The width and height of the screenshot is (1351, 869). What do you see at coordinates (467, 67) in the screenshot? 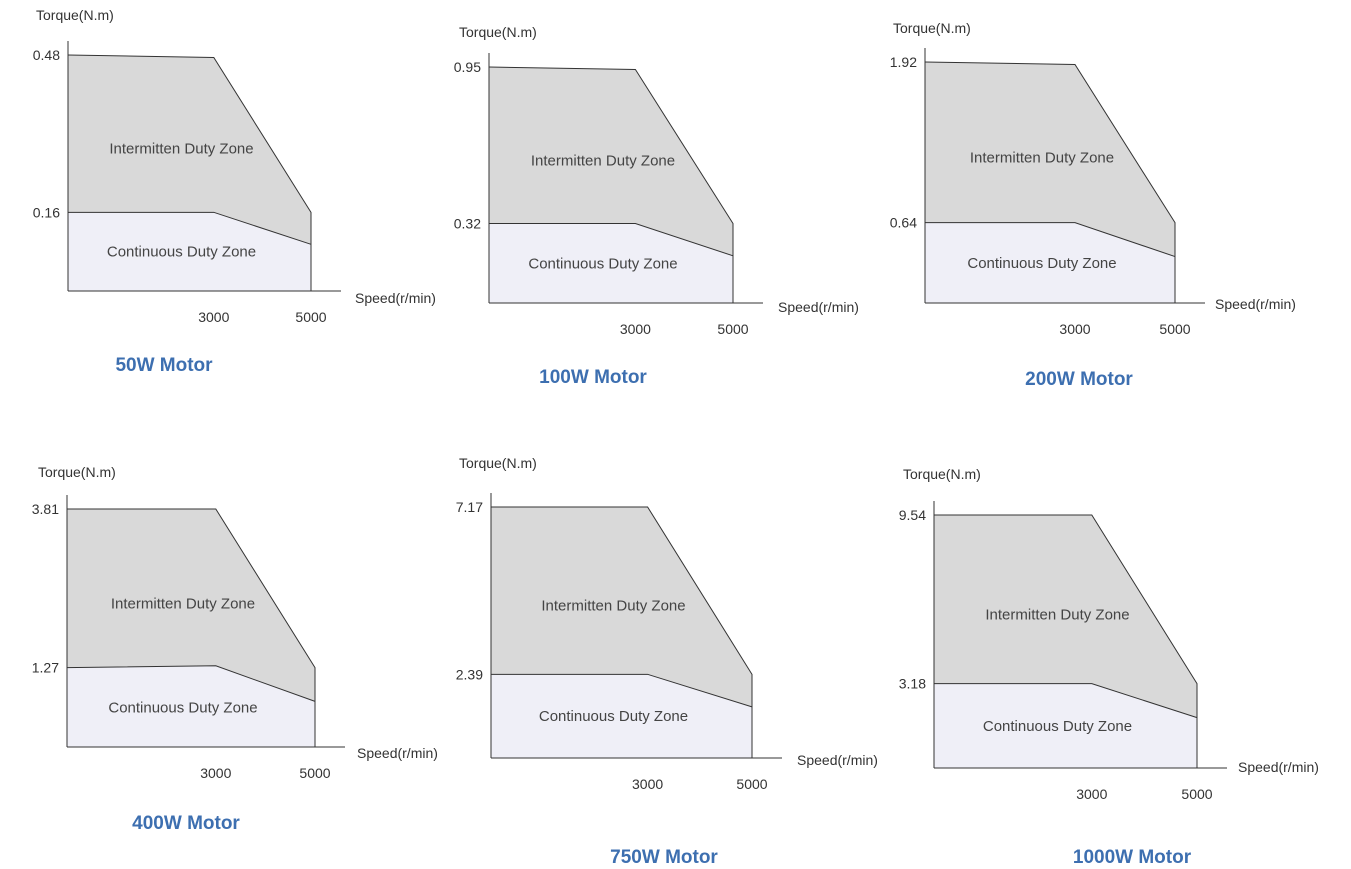
I see `y-tick-label: 0.95` at bounding box center [467, 67].